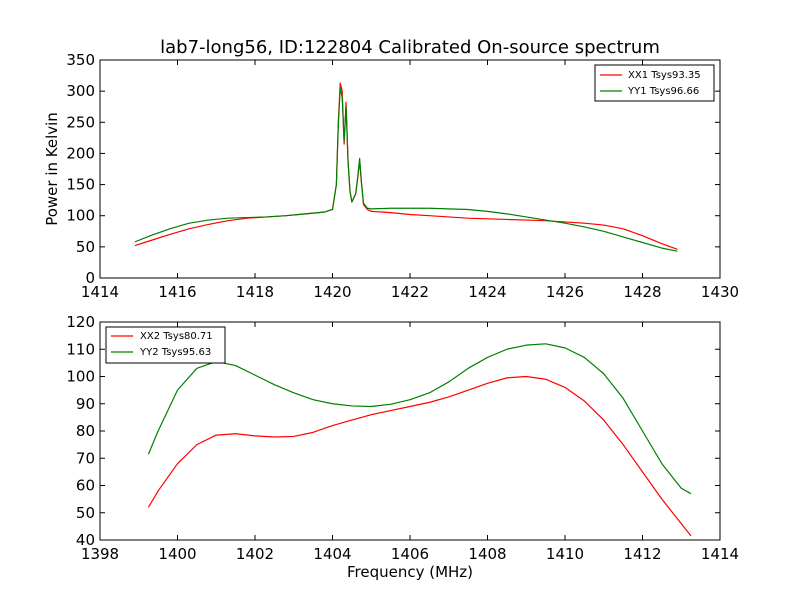 The height and width of the screenshot is (600, 800). What do you see at coordinates (80, 322) in the screenshot?
I see `bottom-y-tick-label: 120` at bounding box center [80, 322].